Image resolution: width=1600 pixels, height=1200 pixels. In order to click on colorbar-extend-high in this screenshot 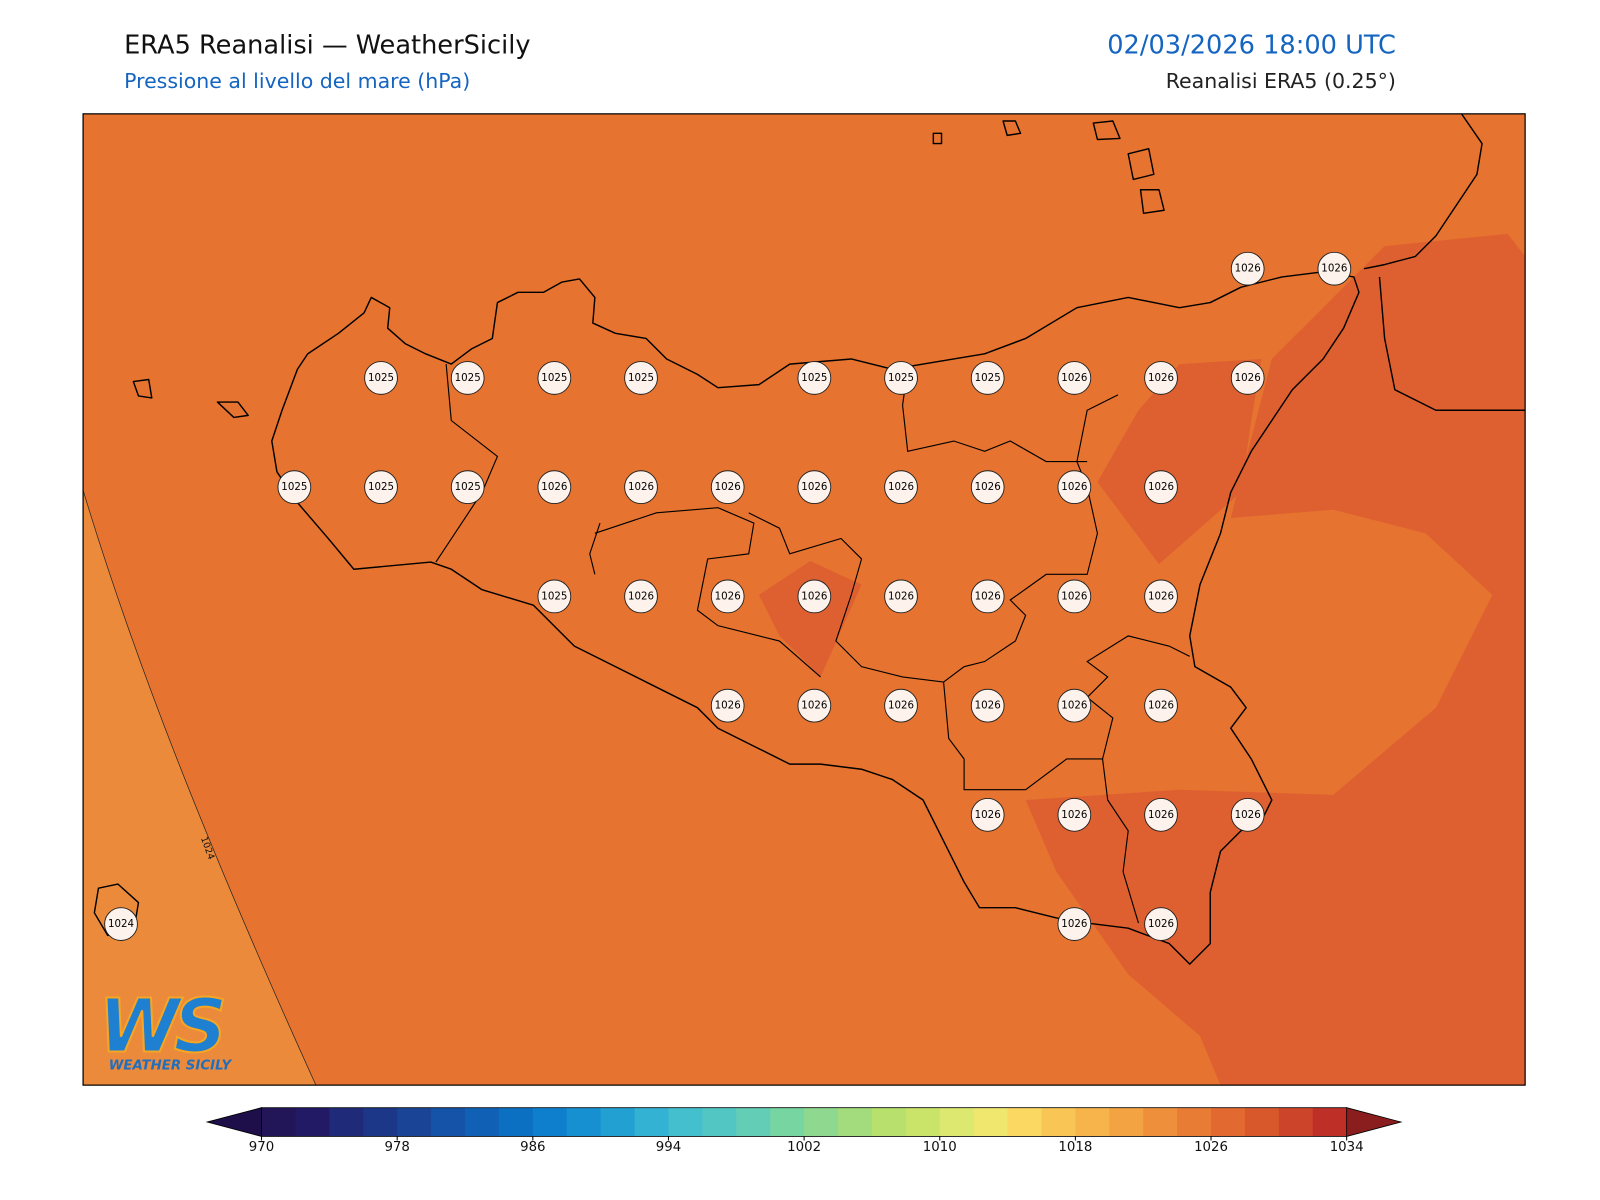, I will do `click(1374, 1122)`.